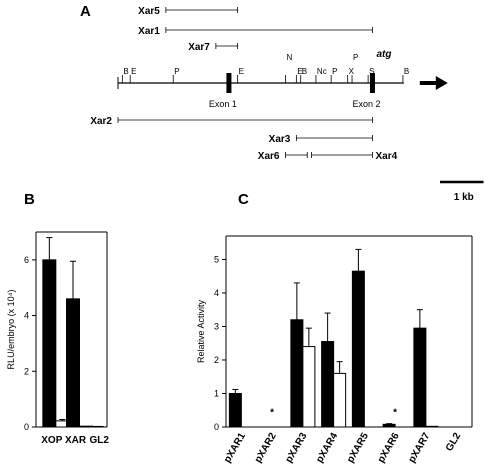 The height and width of the screenshot is (472, 500). I want to click on category-label-xar: XAR, so click(76, 440).